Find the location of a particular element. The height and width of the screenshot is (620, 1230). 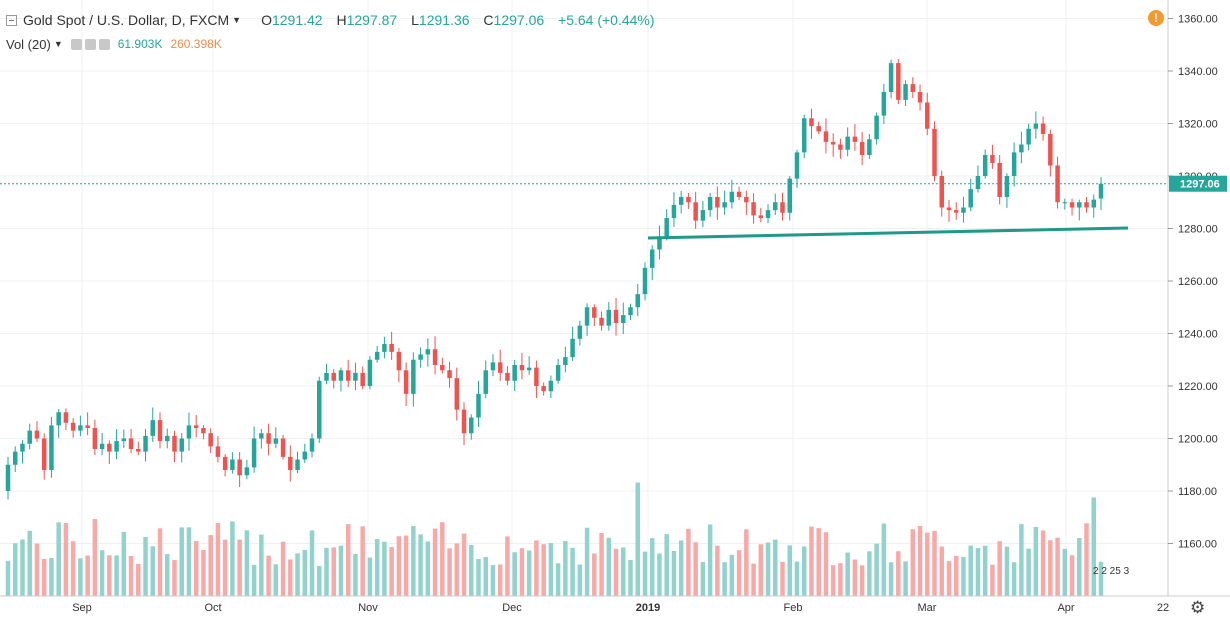

settings-icon is located at coordinates (90, 44).